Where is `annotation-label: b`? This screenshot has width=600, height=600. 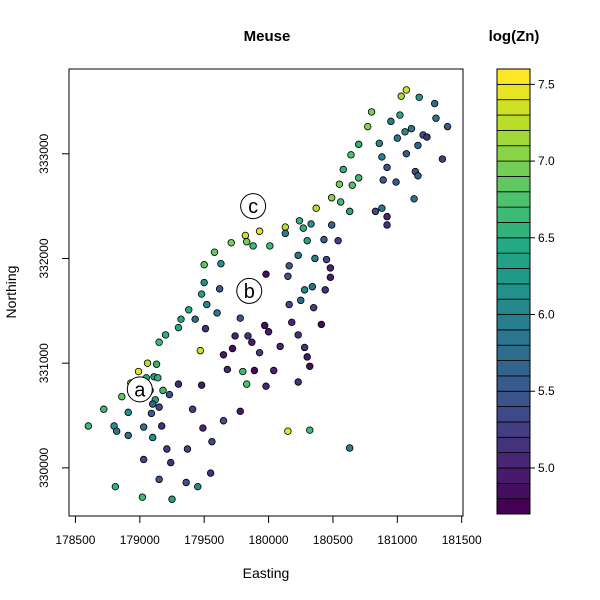
annotation-label: b is located at coordinates (249, 292).